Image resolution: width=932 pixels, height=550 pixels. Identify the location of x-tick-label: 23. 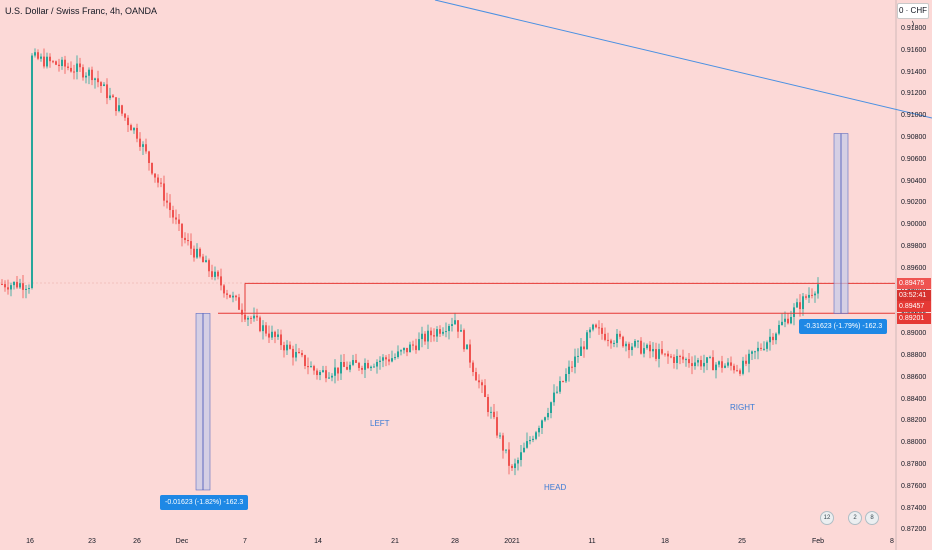
(92, 541).